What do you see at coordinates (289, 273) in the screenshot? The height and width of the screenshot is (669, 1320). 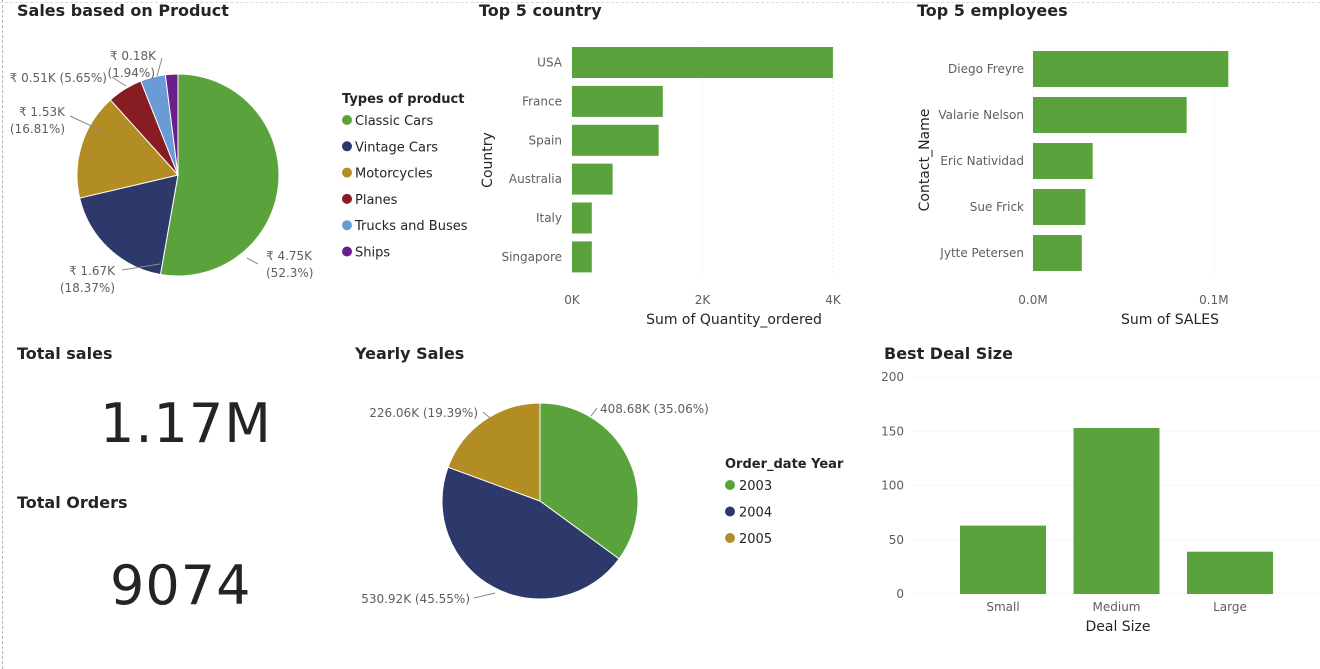 I see `data-label-pct-classic-cars: (52.3%)` at bounding box center [289, 273].